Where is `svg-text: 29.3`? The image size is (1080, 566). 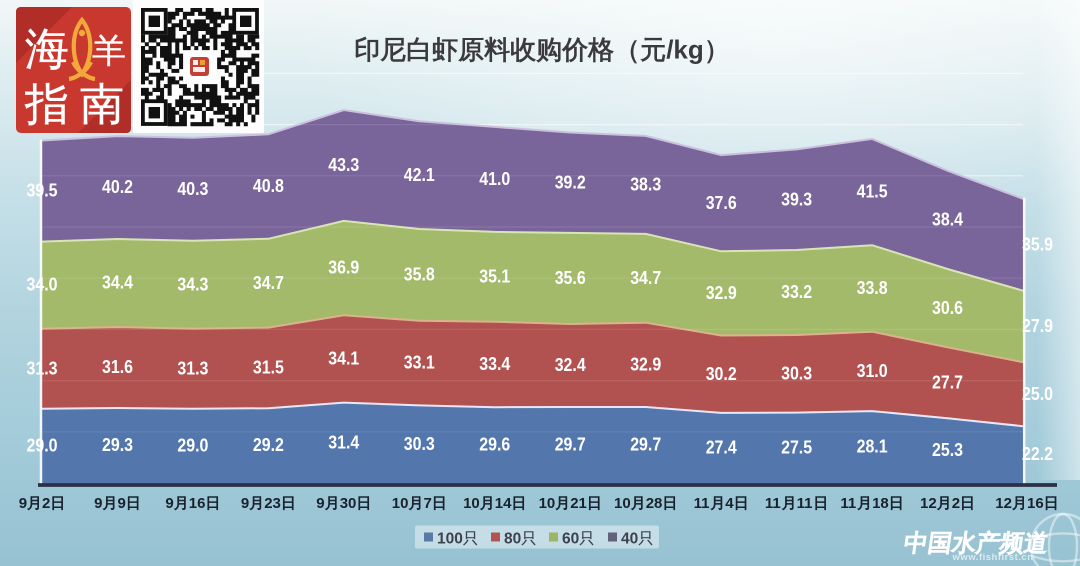 svg-text: 29.3 is located at coordinates (117, 445).